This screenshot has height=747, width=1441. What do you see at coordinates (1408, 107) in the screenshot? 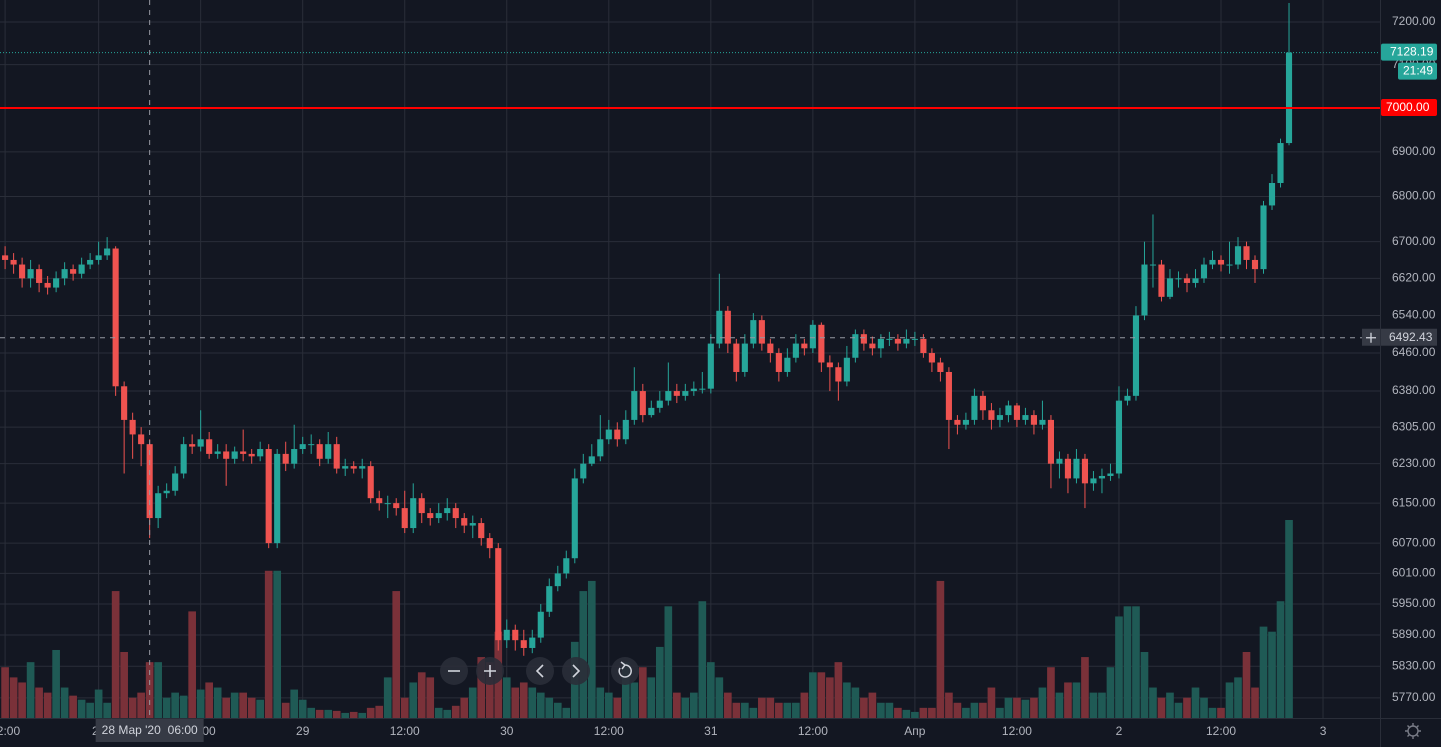
I see `price-line-label: 7000.00` at bounding box center [1408, 107].